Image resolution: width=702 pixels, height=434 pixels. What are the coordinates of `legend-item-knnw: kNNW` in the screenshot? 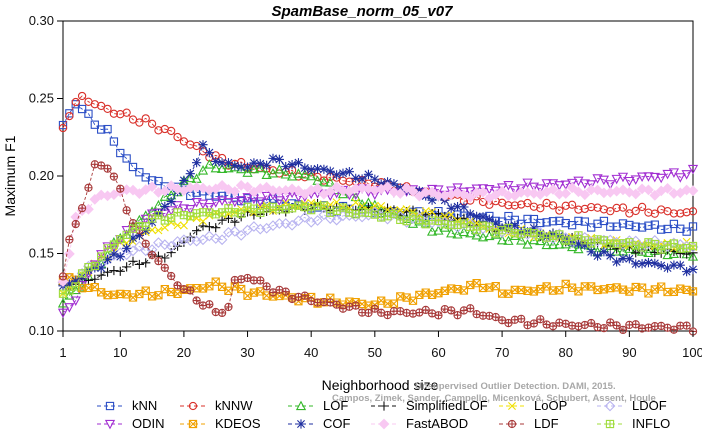 It's located at (216, 405).